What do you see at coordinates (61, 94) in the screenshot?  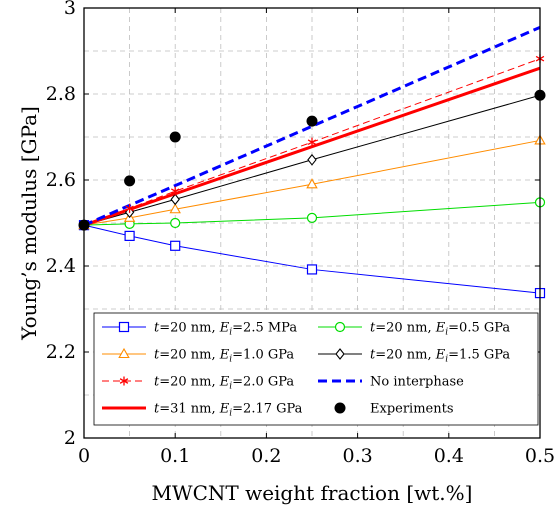 I see `y-tick-label: 2.8` at bounding box center [61, 94].